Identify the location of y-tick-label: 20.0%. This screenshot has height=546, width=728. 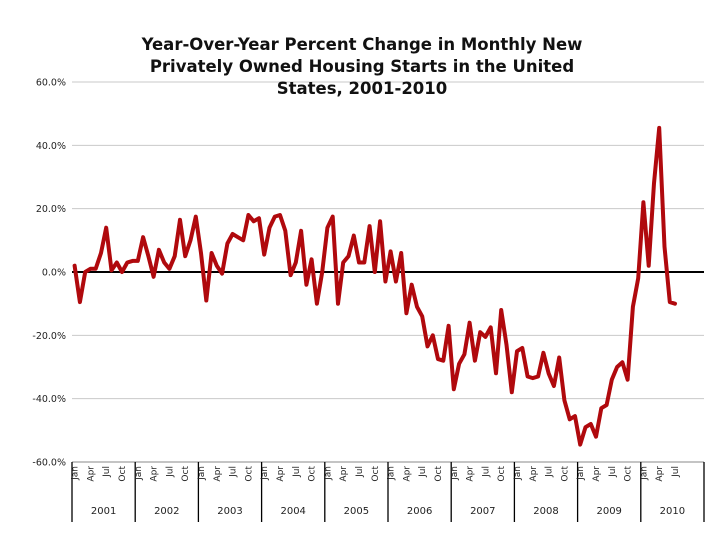
(51, 209).